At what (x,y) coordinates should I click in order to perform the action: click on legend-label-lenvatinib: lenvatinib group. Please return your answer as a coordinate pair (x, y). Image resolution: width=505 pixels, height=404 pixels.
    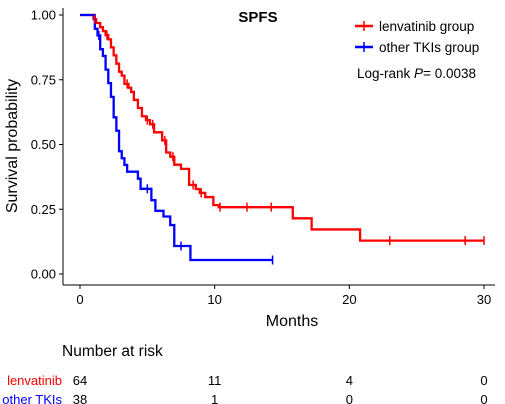
    Looking at the image, I should click on (426, 26).